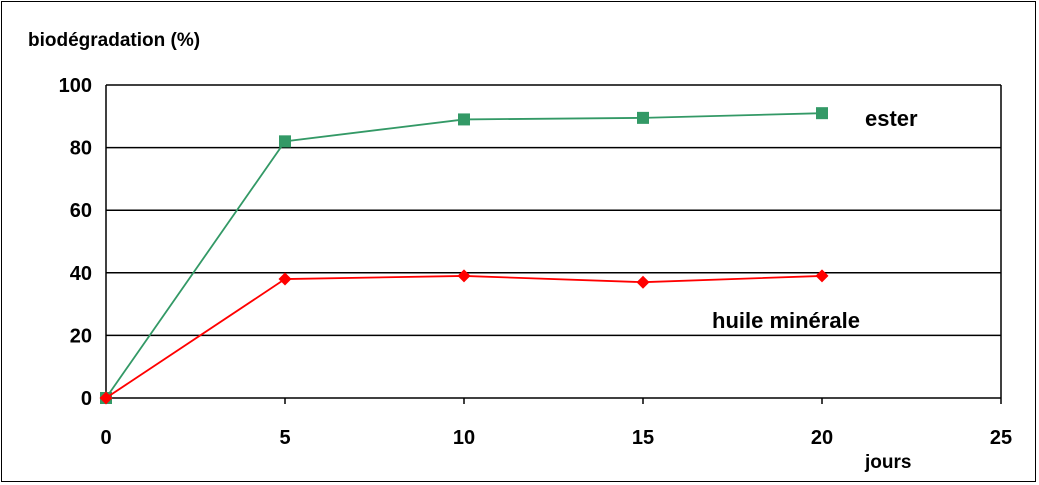 The height and width of the screenshot is (485, 1039). What do you see at coordinates (81, 336) in the screenshot?
I see `y-tick-label-20: 20` at bounding box center [81, 336].